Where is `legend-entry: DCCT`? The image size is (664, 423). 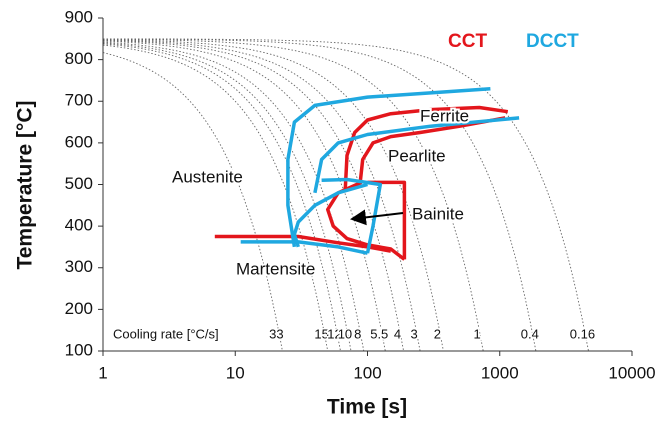
legend-entry: DCCT is located at coordinates (552, 41).